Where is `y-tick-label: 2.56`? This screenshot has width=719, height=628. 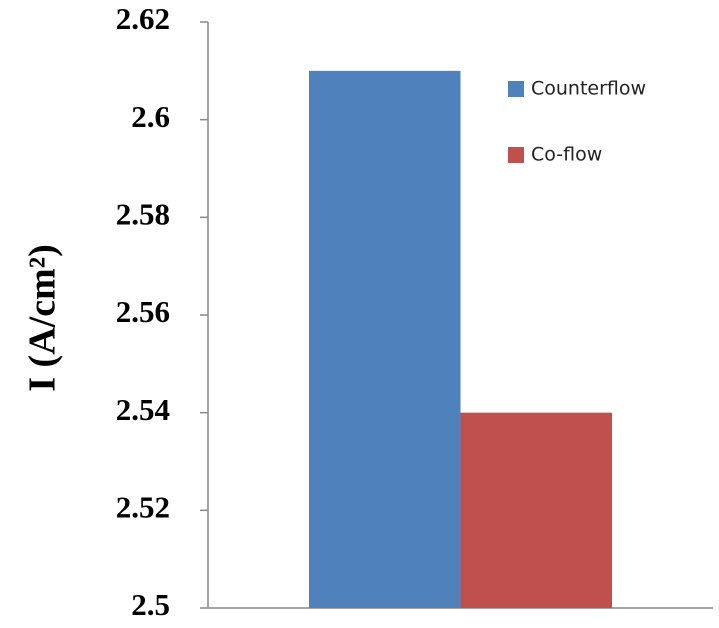
y-tick-label: 2.56 is located at coordinates (143, 311).